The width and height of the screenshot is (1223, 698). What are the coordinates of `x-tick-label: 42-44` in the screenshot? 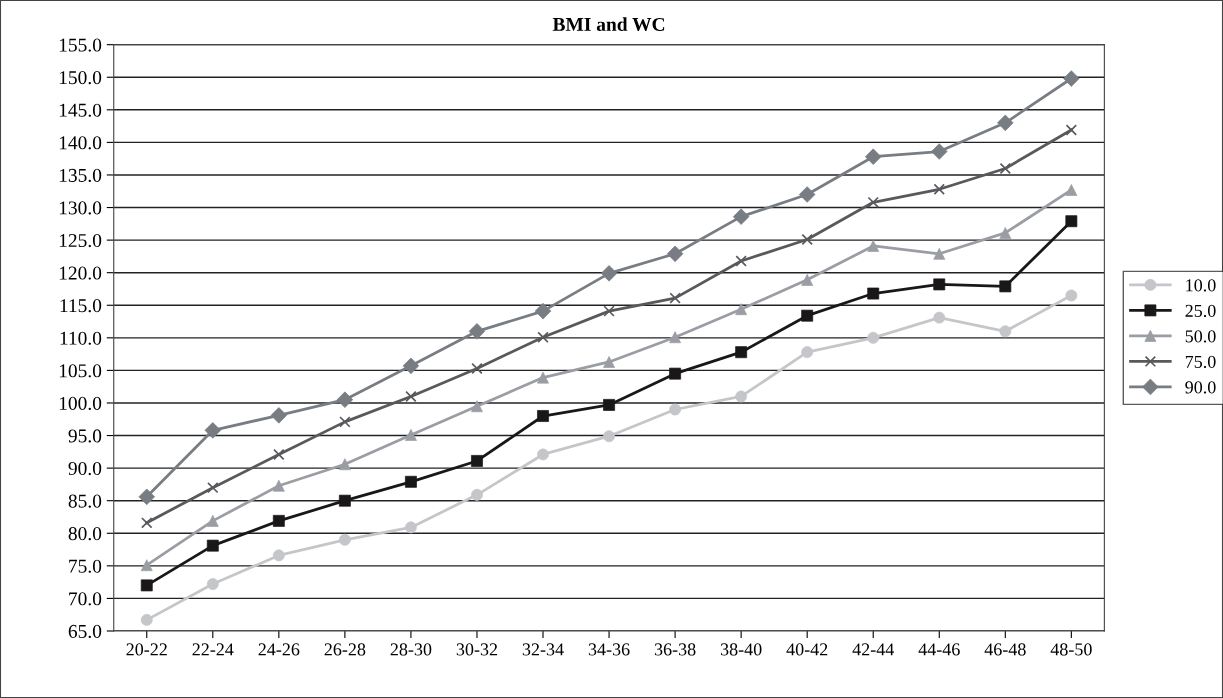 It's located at (873, 649).